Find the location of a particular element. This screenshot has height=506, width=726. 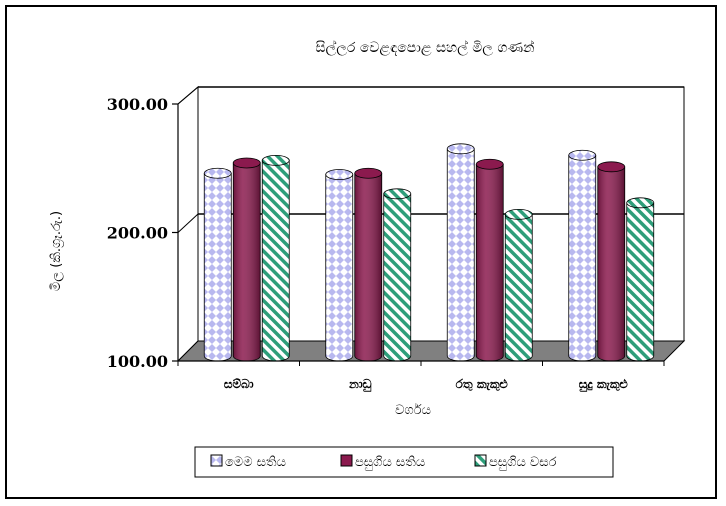

legend: මෙම සතිය පසුගිය සතිය පසුගිය වසර is located at coordinates (404, 462).